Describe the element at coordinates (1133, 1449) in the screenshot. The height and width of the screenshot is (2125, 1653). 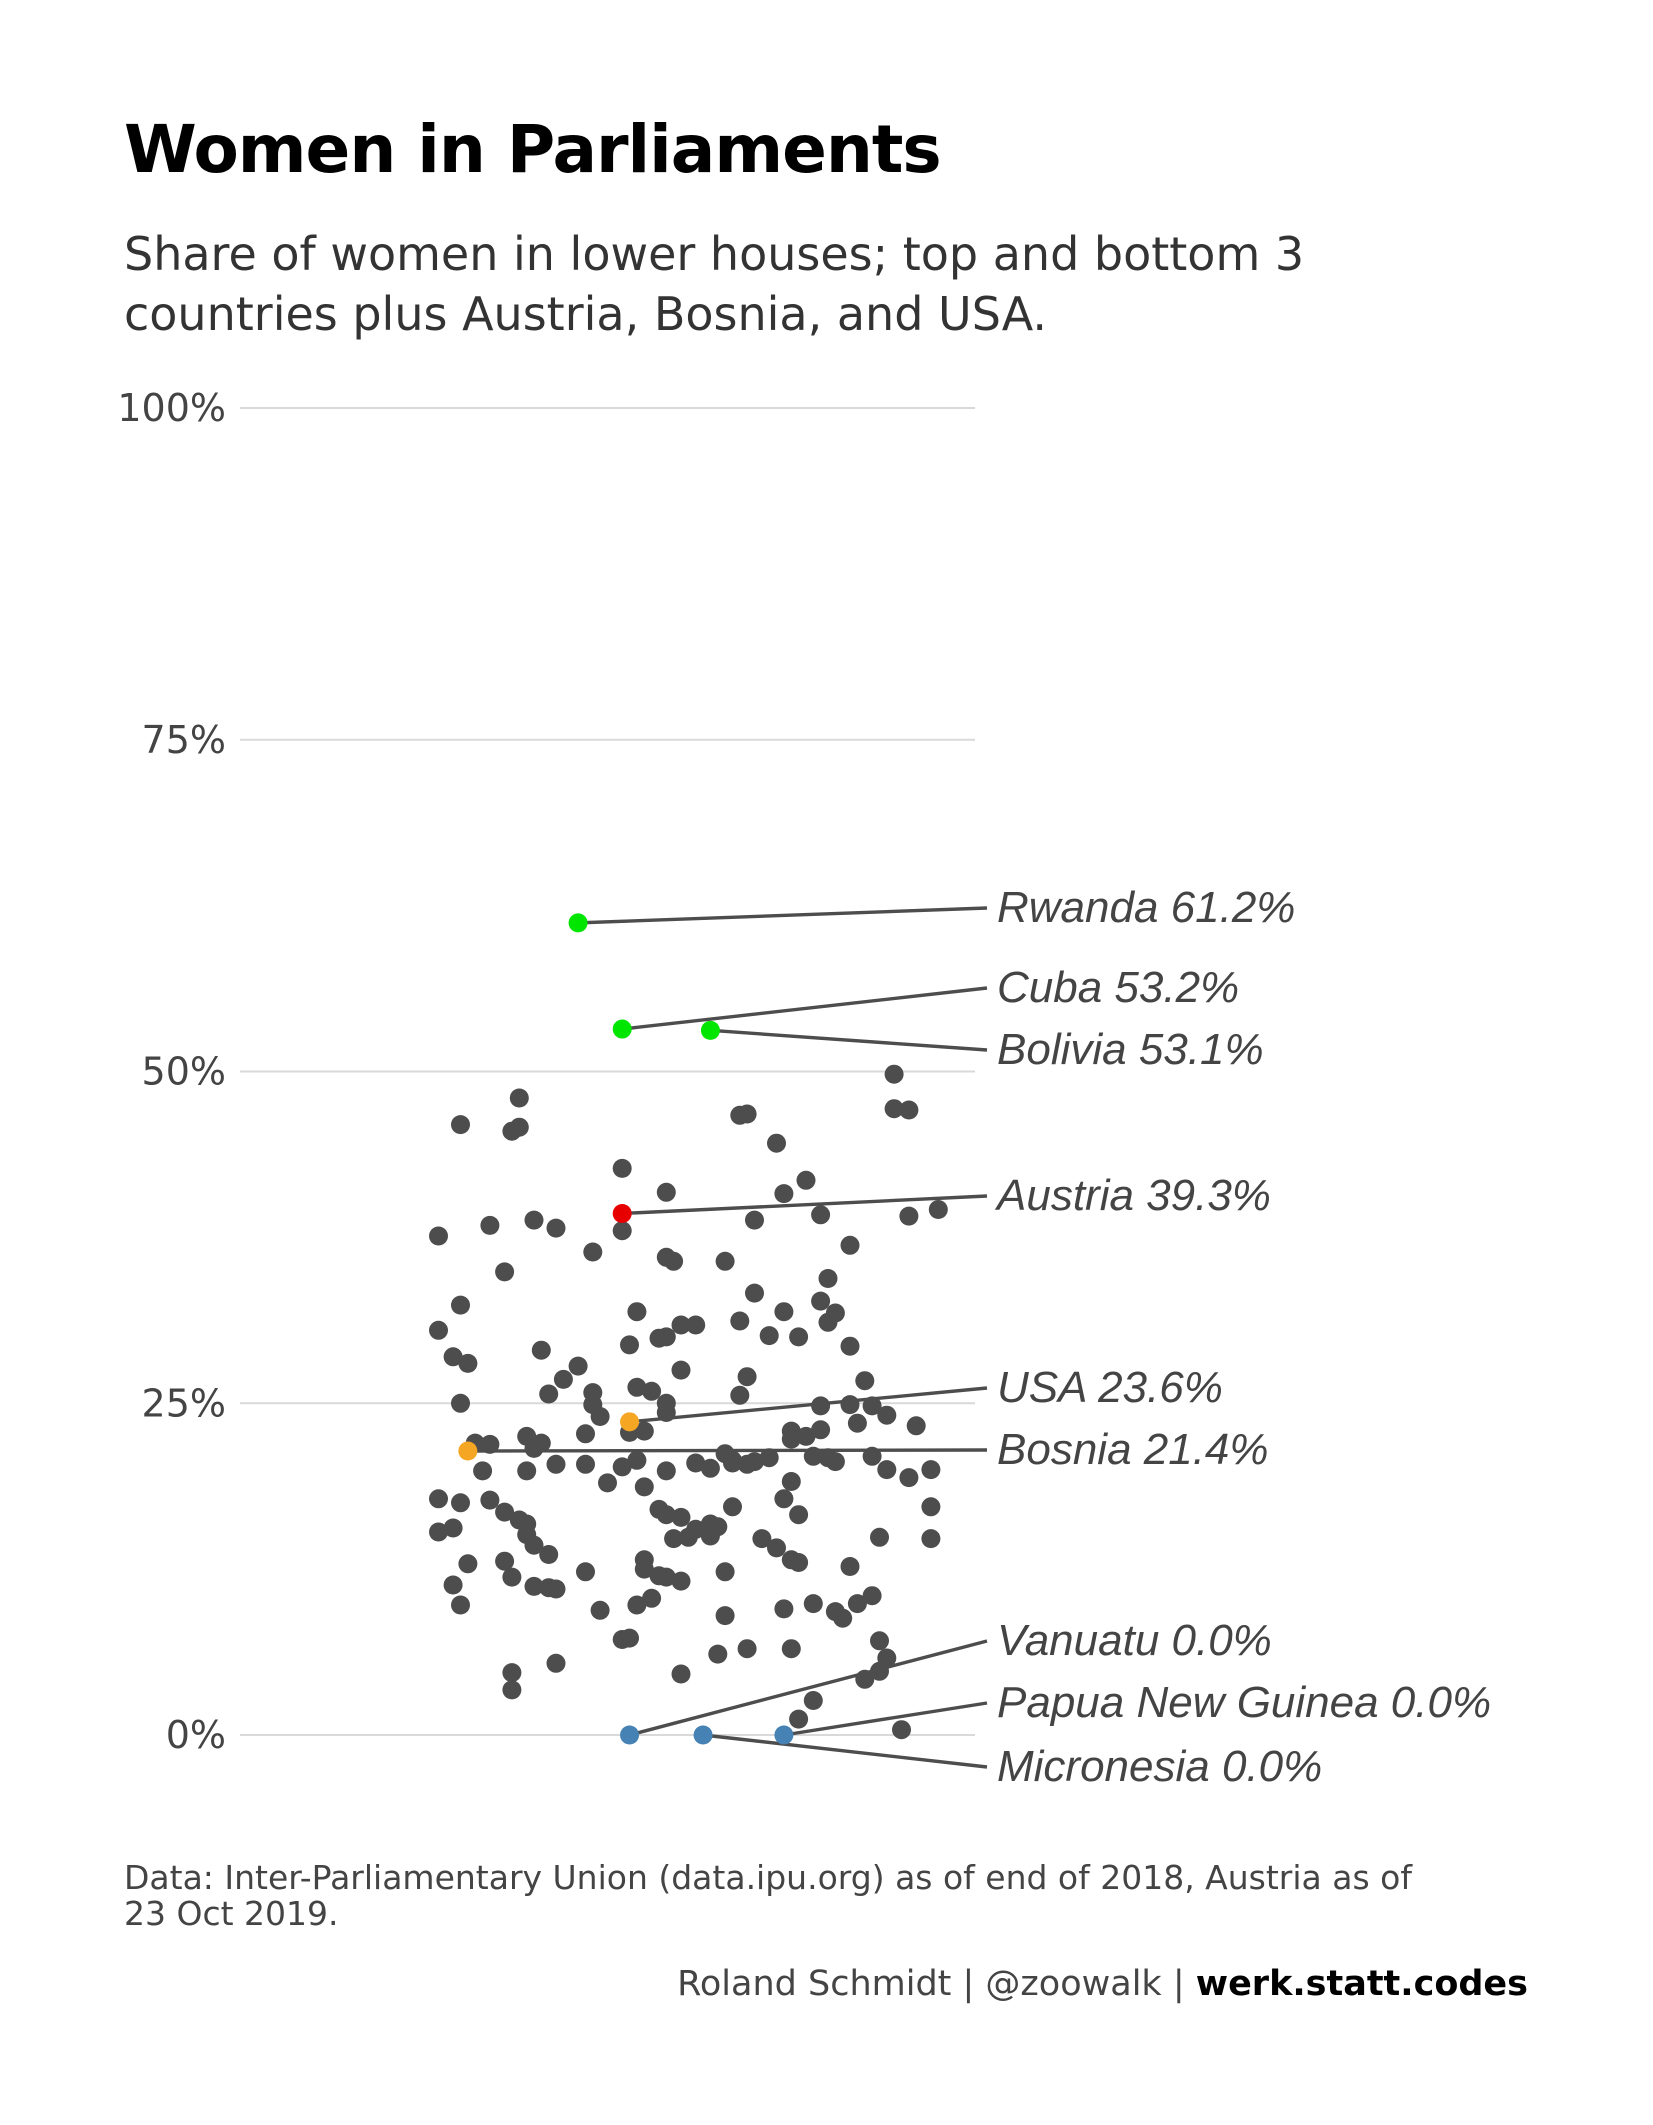
I see `country-label: Bosnia 21.4%` at that location.